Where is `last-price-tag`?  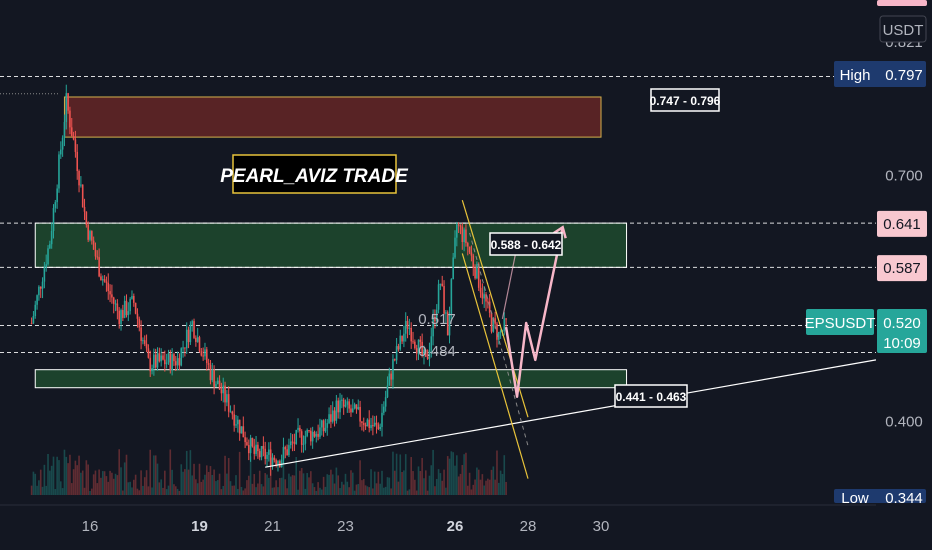
last-price-tag is located at coordinates (902, 331).